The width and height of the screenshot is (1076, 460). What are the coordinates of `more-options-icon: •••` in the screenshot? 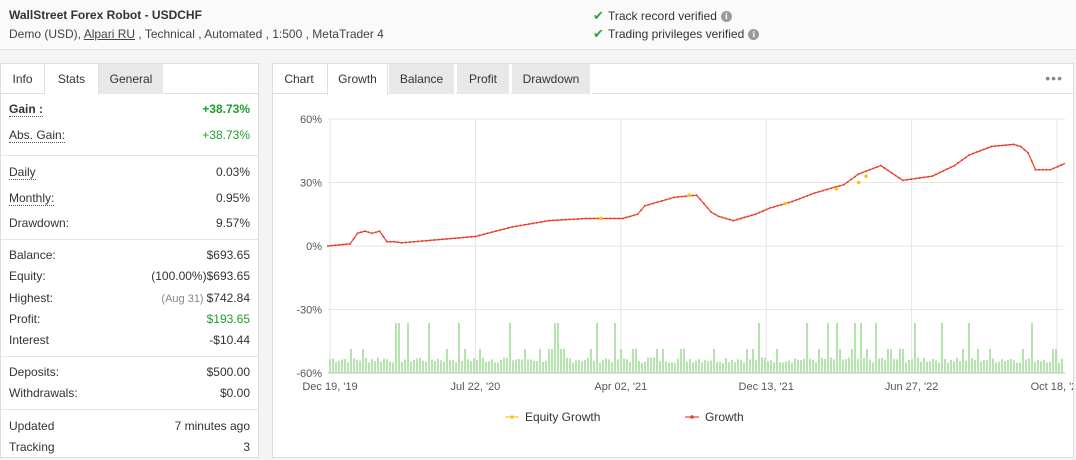 It's located at (1054, 78).